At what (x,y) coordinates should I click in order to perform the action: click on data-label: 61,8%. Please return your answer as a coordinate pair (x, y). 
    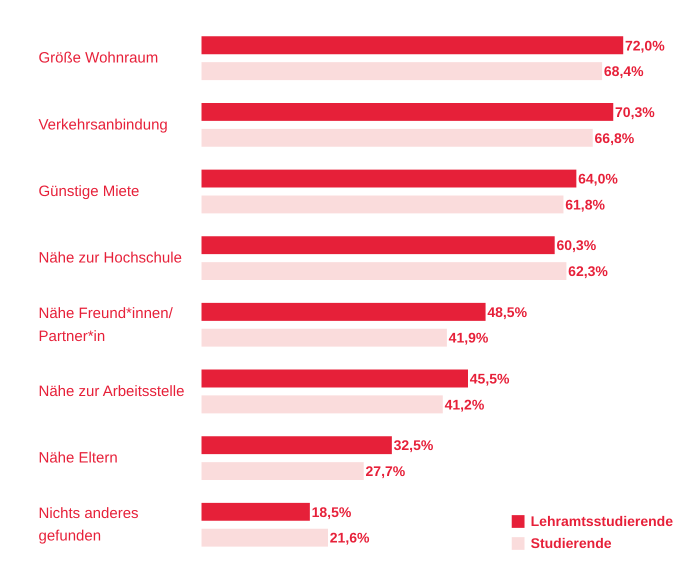
    Looking at the image, I should click on (585, 204).